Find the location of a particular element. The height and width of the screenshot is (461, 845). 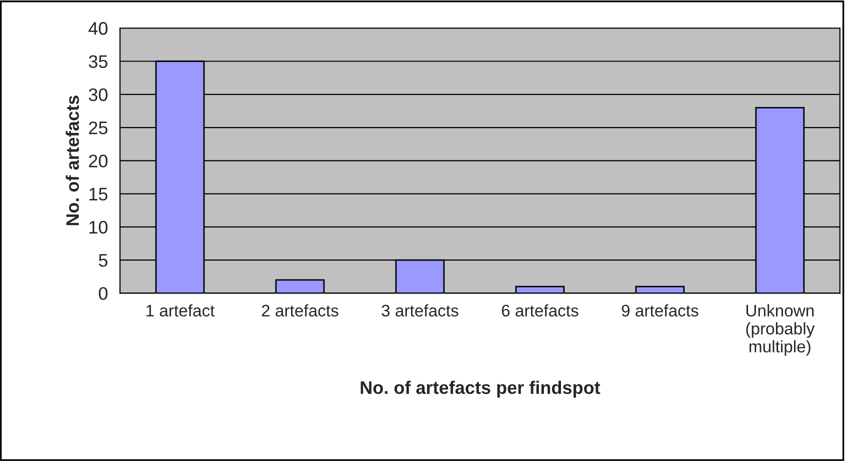

x-axis-title: No. of artefacts per findspot is located at coordinates (480, 389).